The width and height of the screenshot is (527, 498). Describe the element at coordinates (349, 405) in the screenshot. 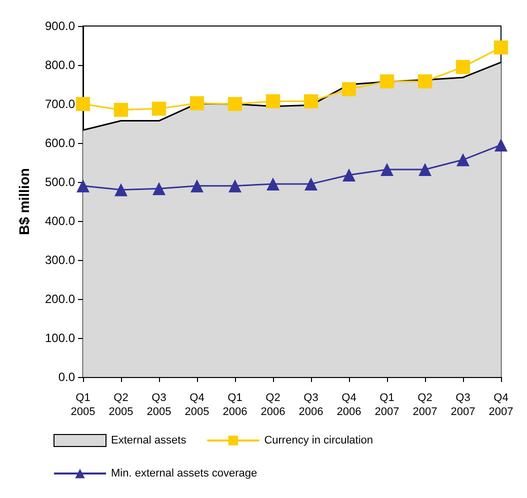

I see `x-tick-label: Q4 2006` at that location.